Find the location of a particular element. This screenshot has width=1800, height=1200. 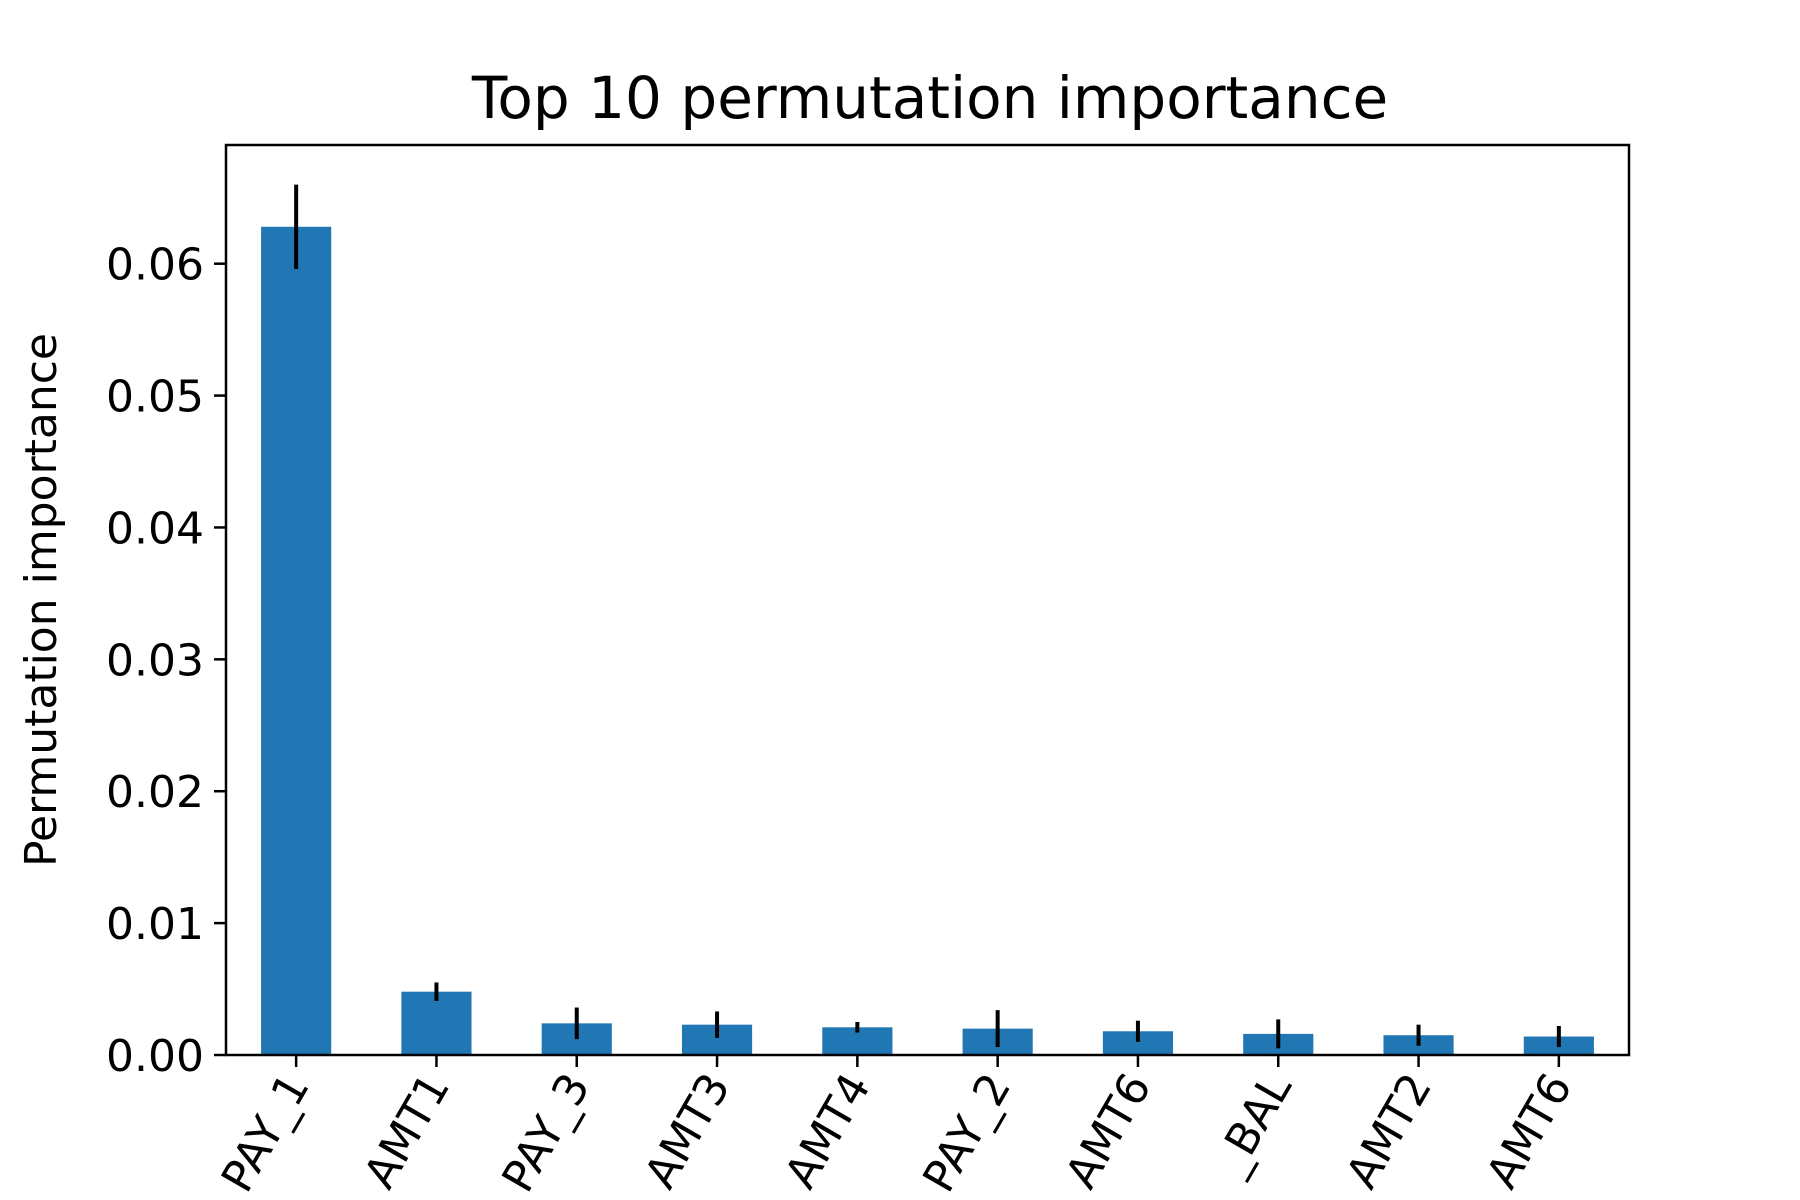

x-tick-label: PAY_3 is located at coordinates (546, 1132).